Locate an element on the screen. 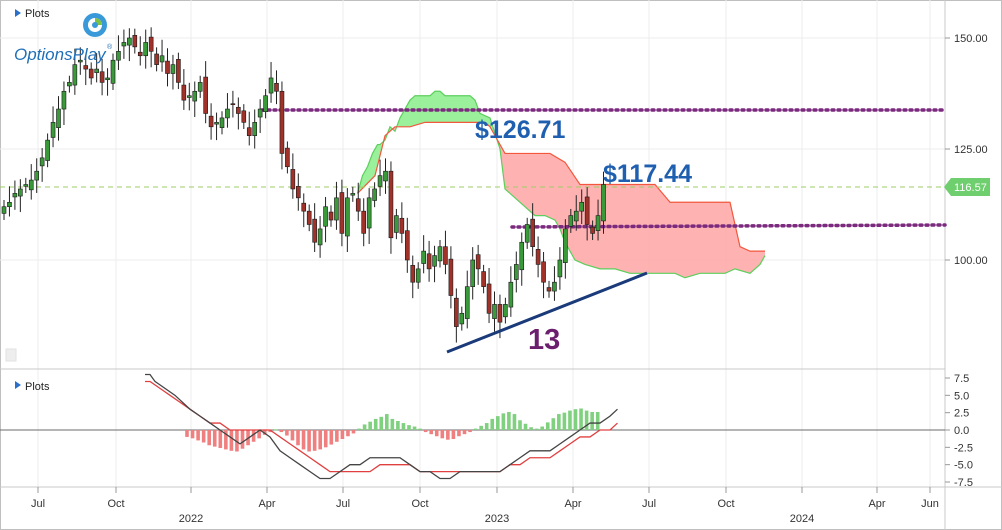 This screenshot has height=530, width=1002. pane-resize-handle is located at coordinates (11, 355).